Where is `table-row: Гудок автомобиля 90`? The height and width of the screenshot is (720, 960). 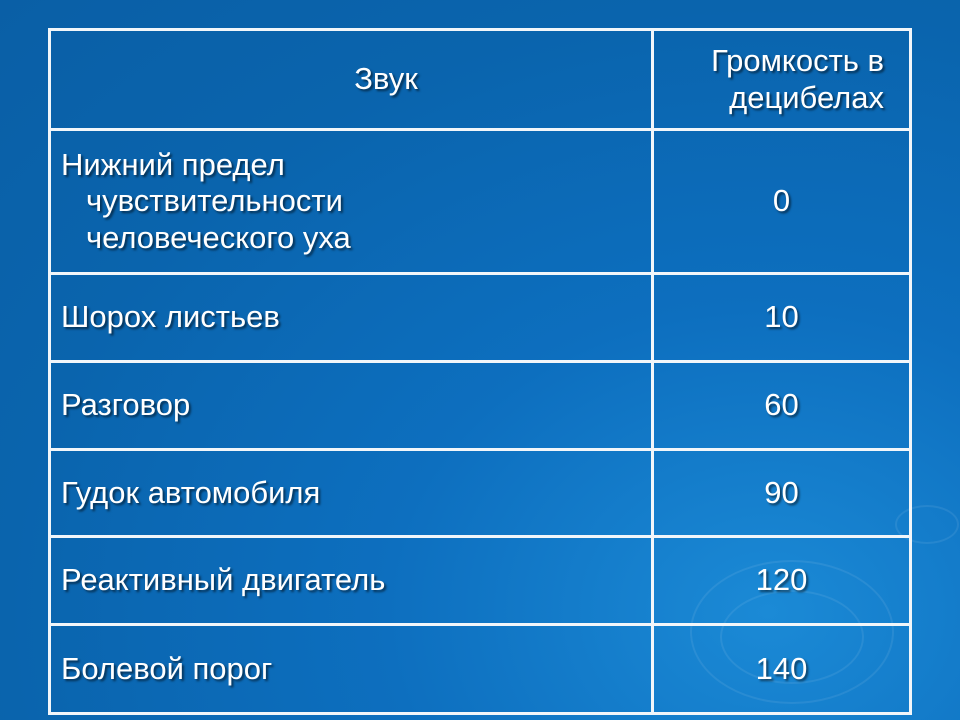
table-row: Гудок автомобиля 90 is located at coordinates (480, 493).